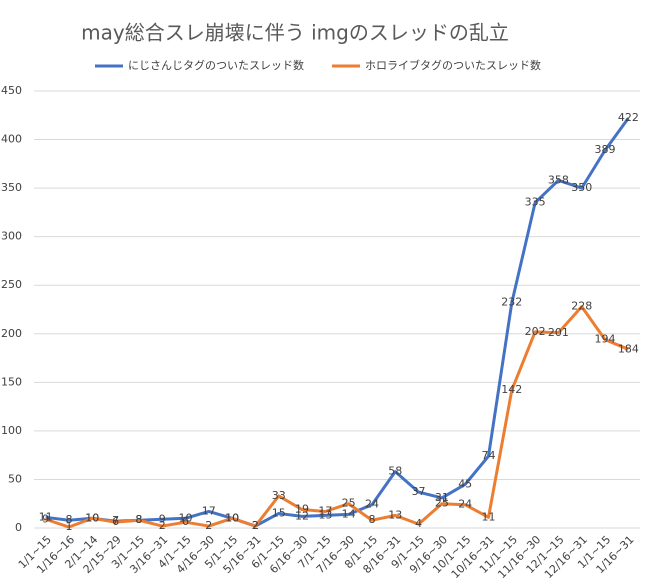 This screenshot has height=585, width=655. I want to click on data-label: 74, so click(489, 455).